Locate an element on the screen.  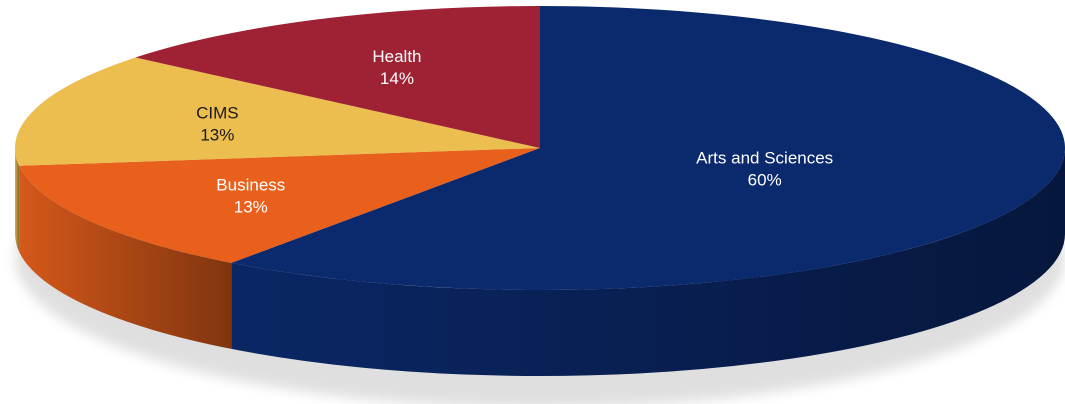
slice-label-arts-and-sciences: Arts and Sciences is located at coordinates (764, 158).